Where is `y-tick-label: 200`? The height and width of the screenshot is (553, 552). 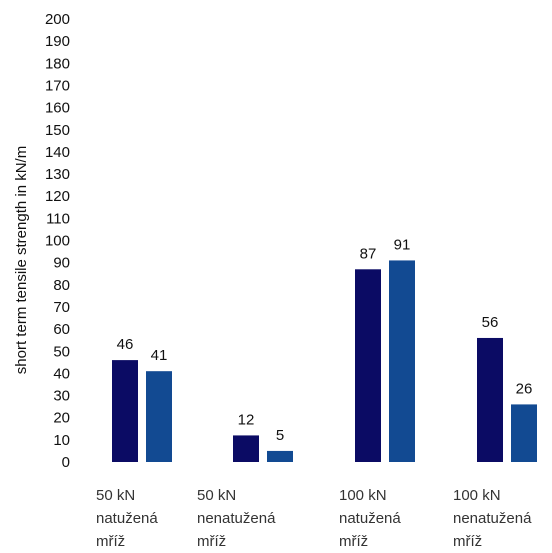 y-tick-label: 200 is located at coordinates (57, 19).